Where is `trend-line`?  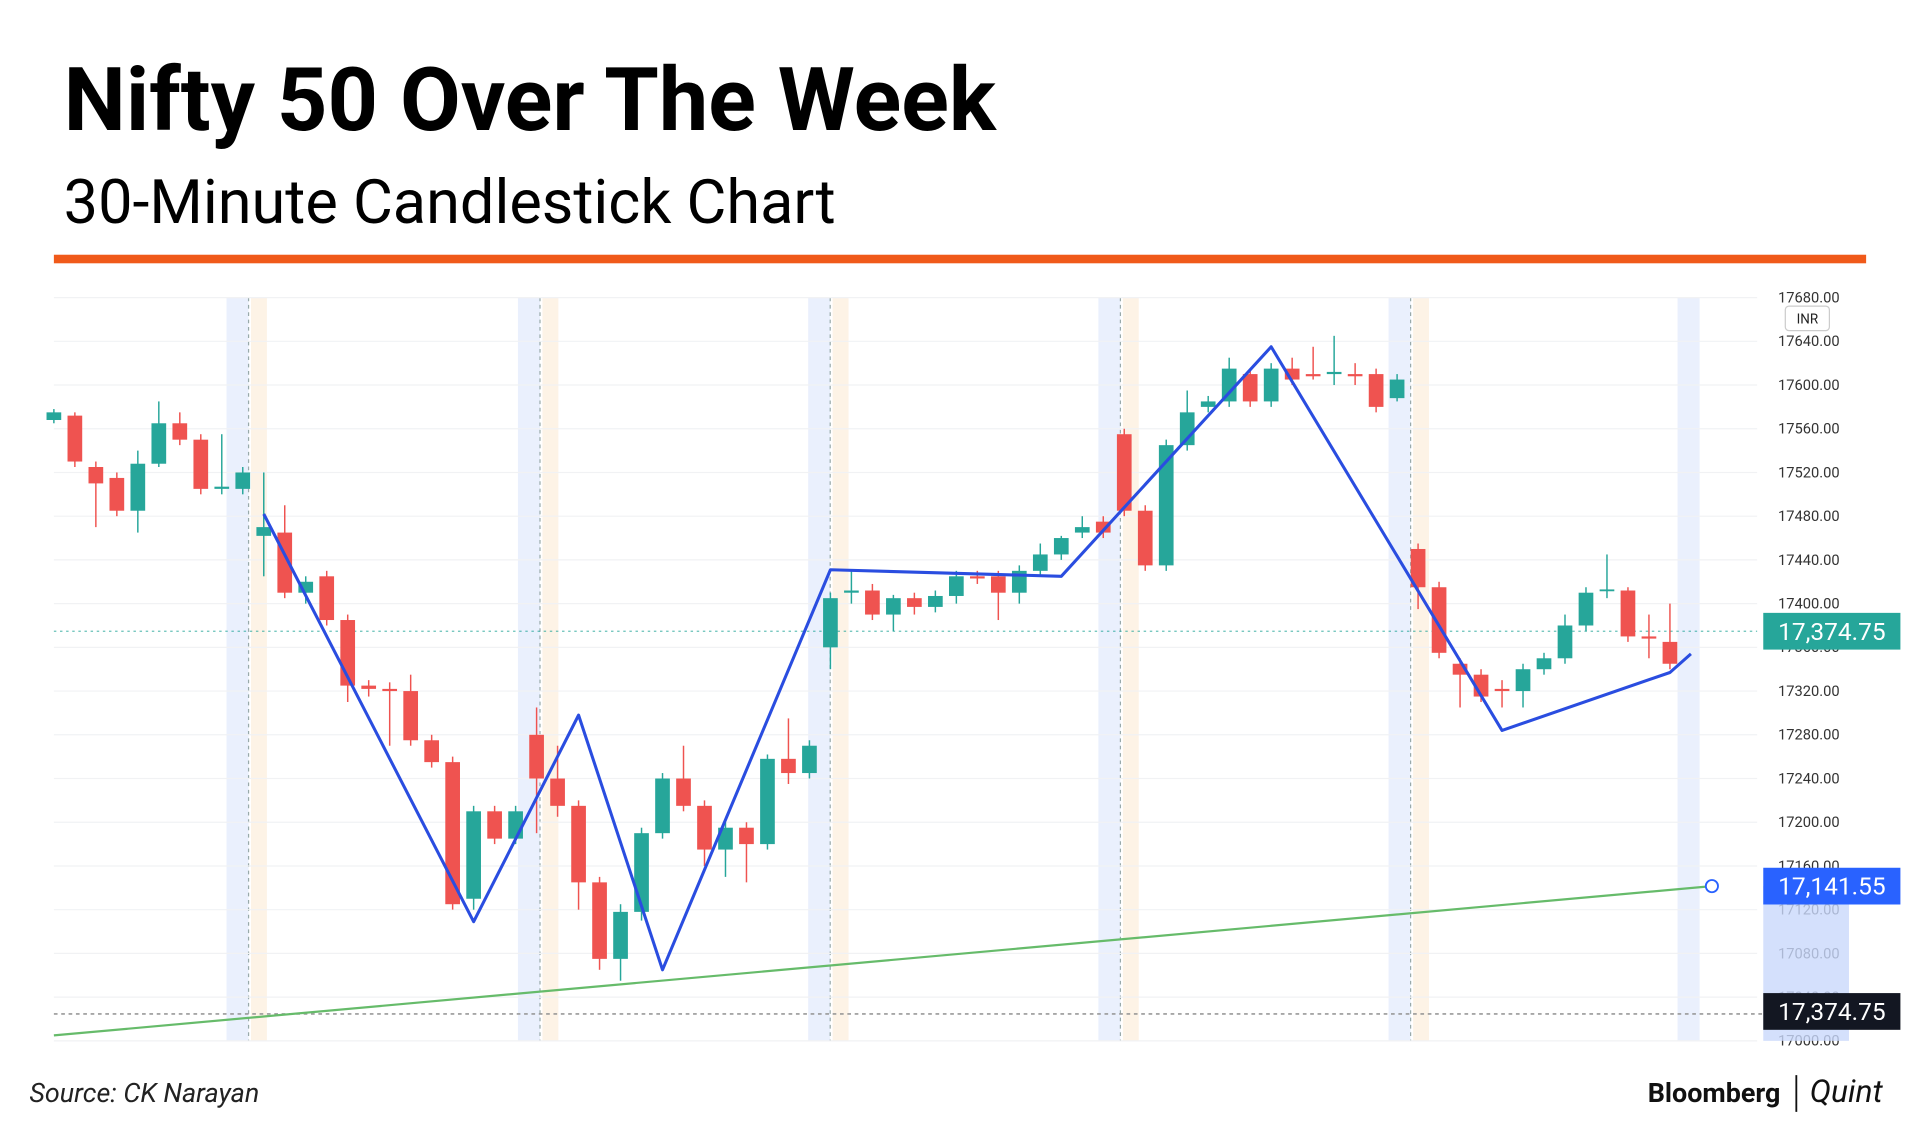
trend-line is located at coordinates (883, 961).